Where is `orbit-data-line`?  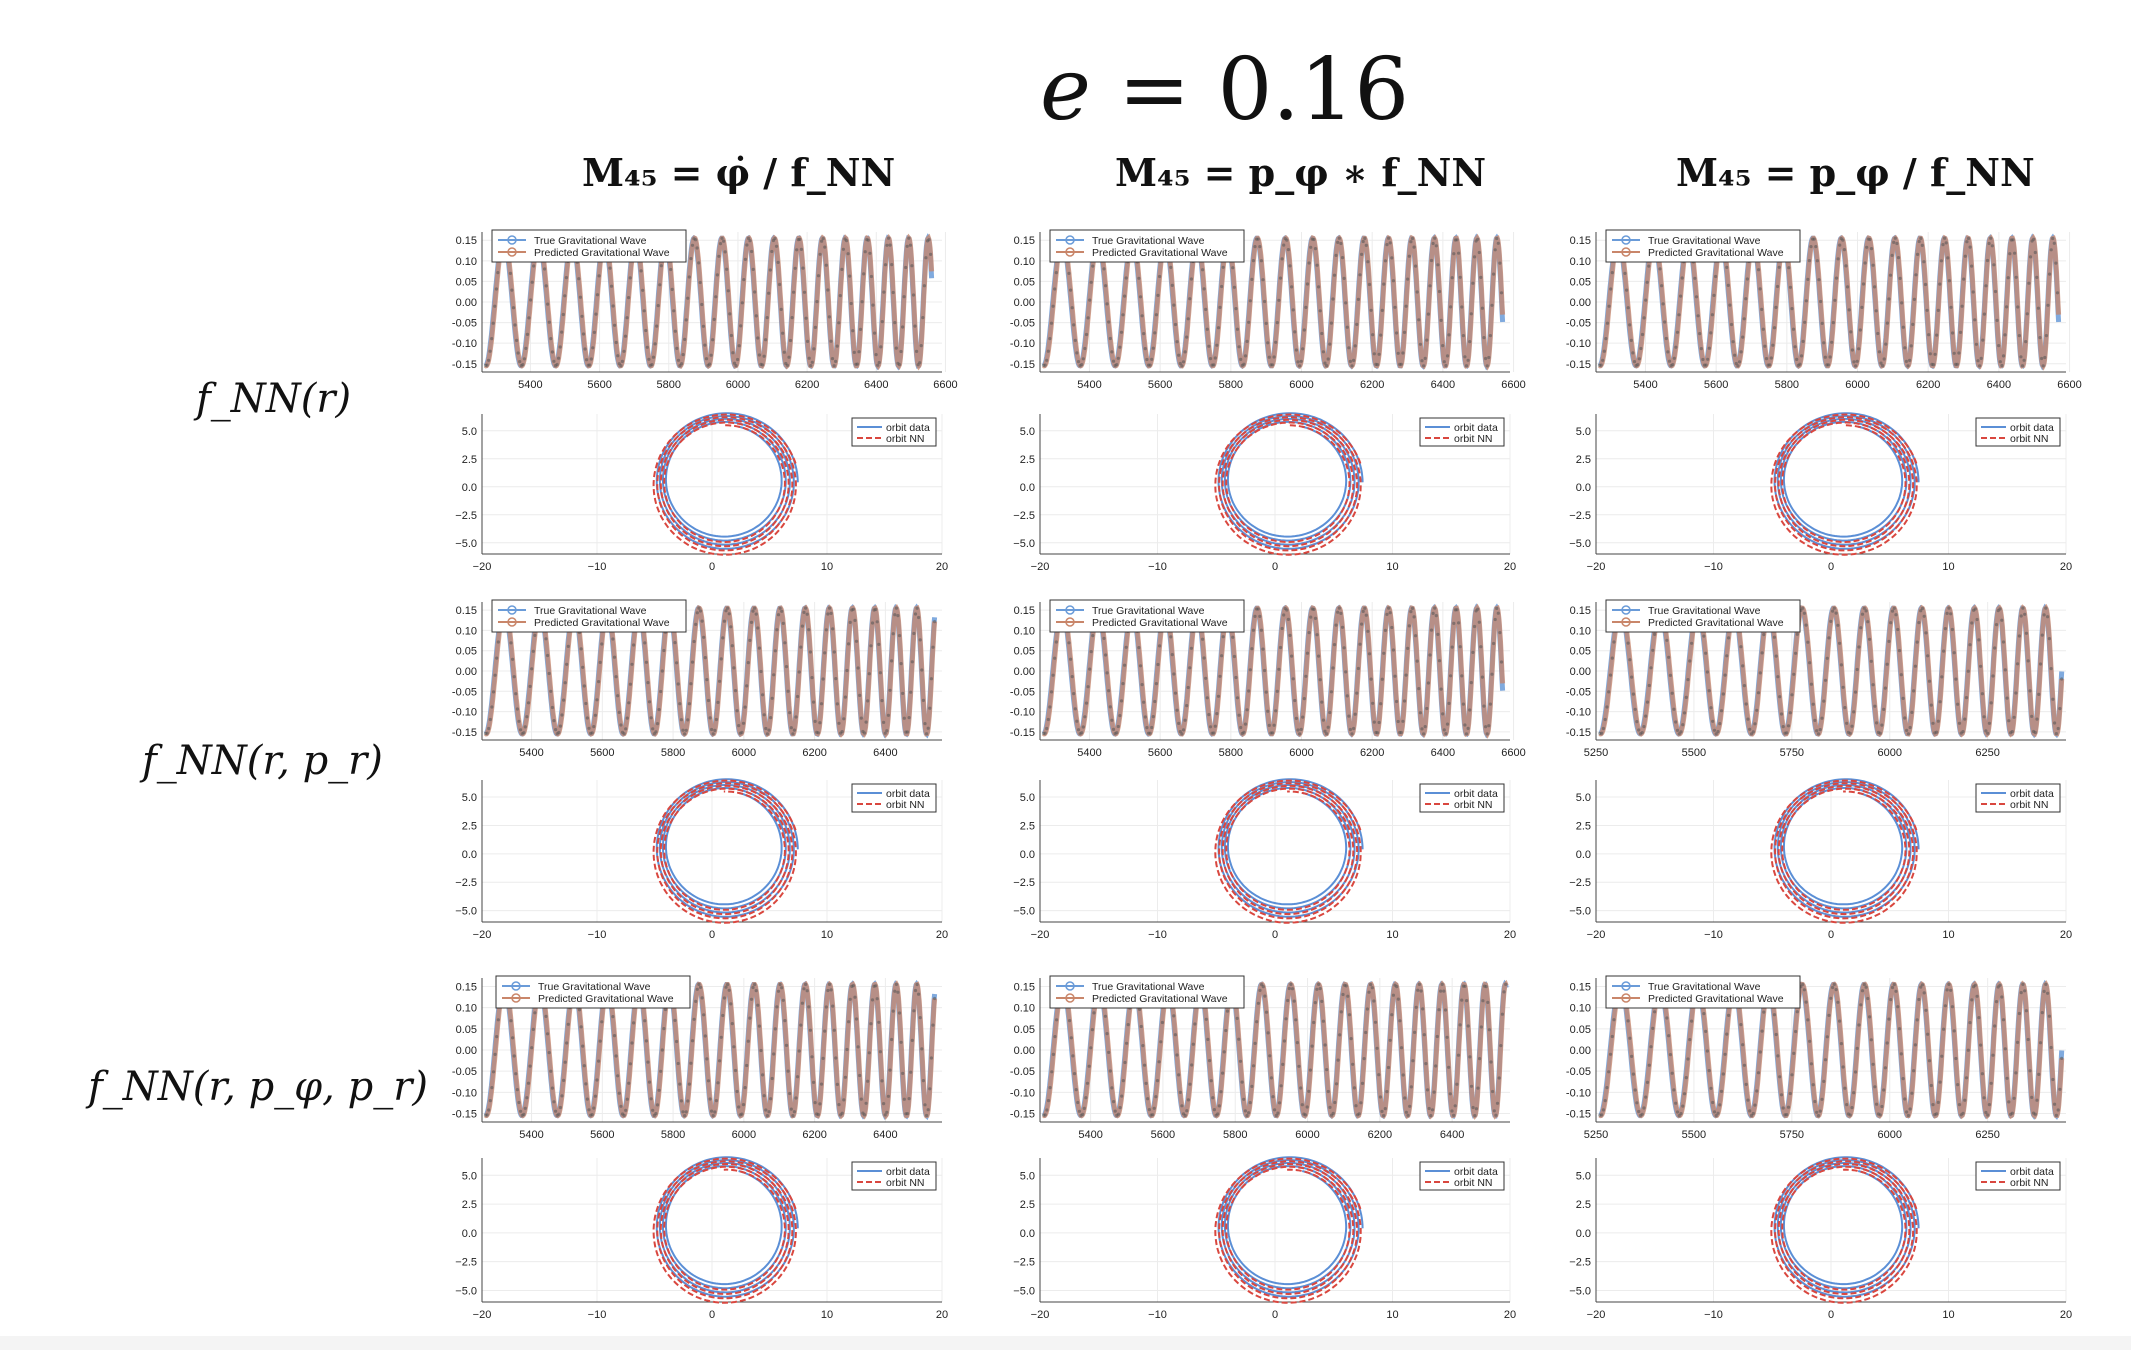
orbit-data-line is located at coordinates (1290, 1227).